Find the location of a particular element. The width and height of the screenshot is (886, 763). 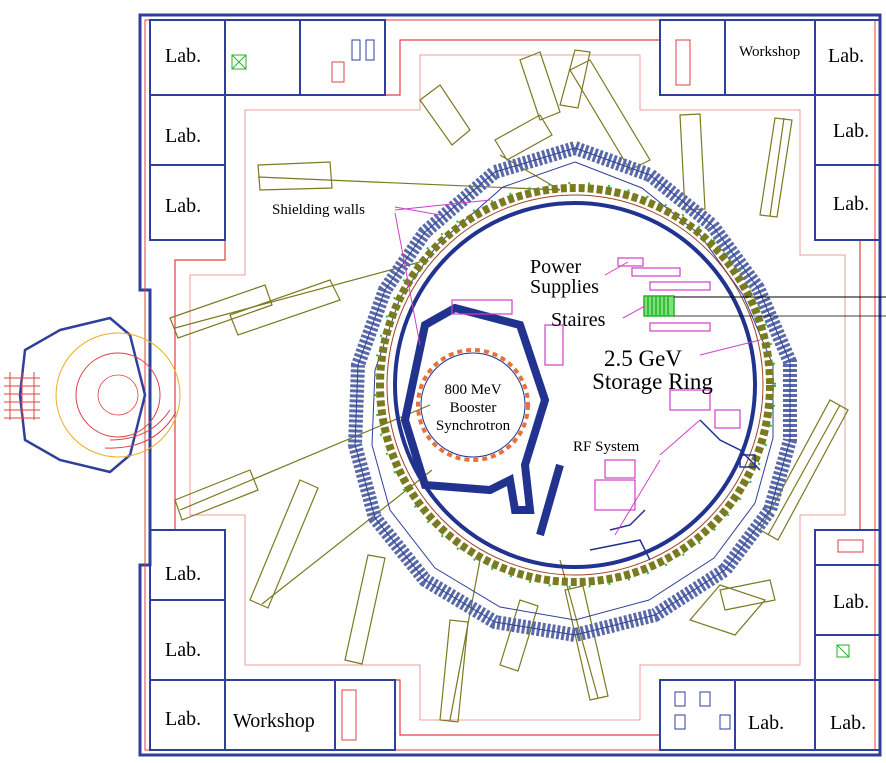

booster-word-label: Booster is located at coordinates (473, 408).